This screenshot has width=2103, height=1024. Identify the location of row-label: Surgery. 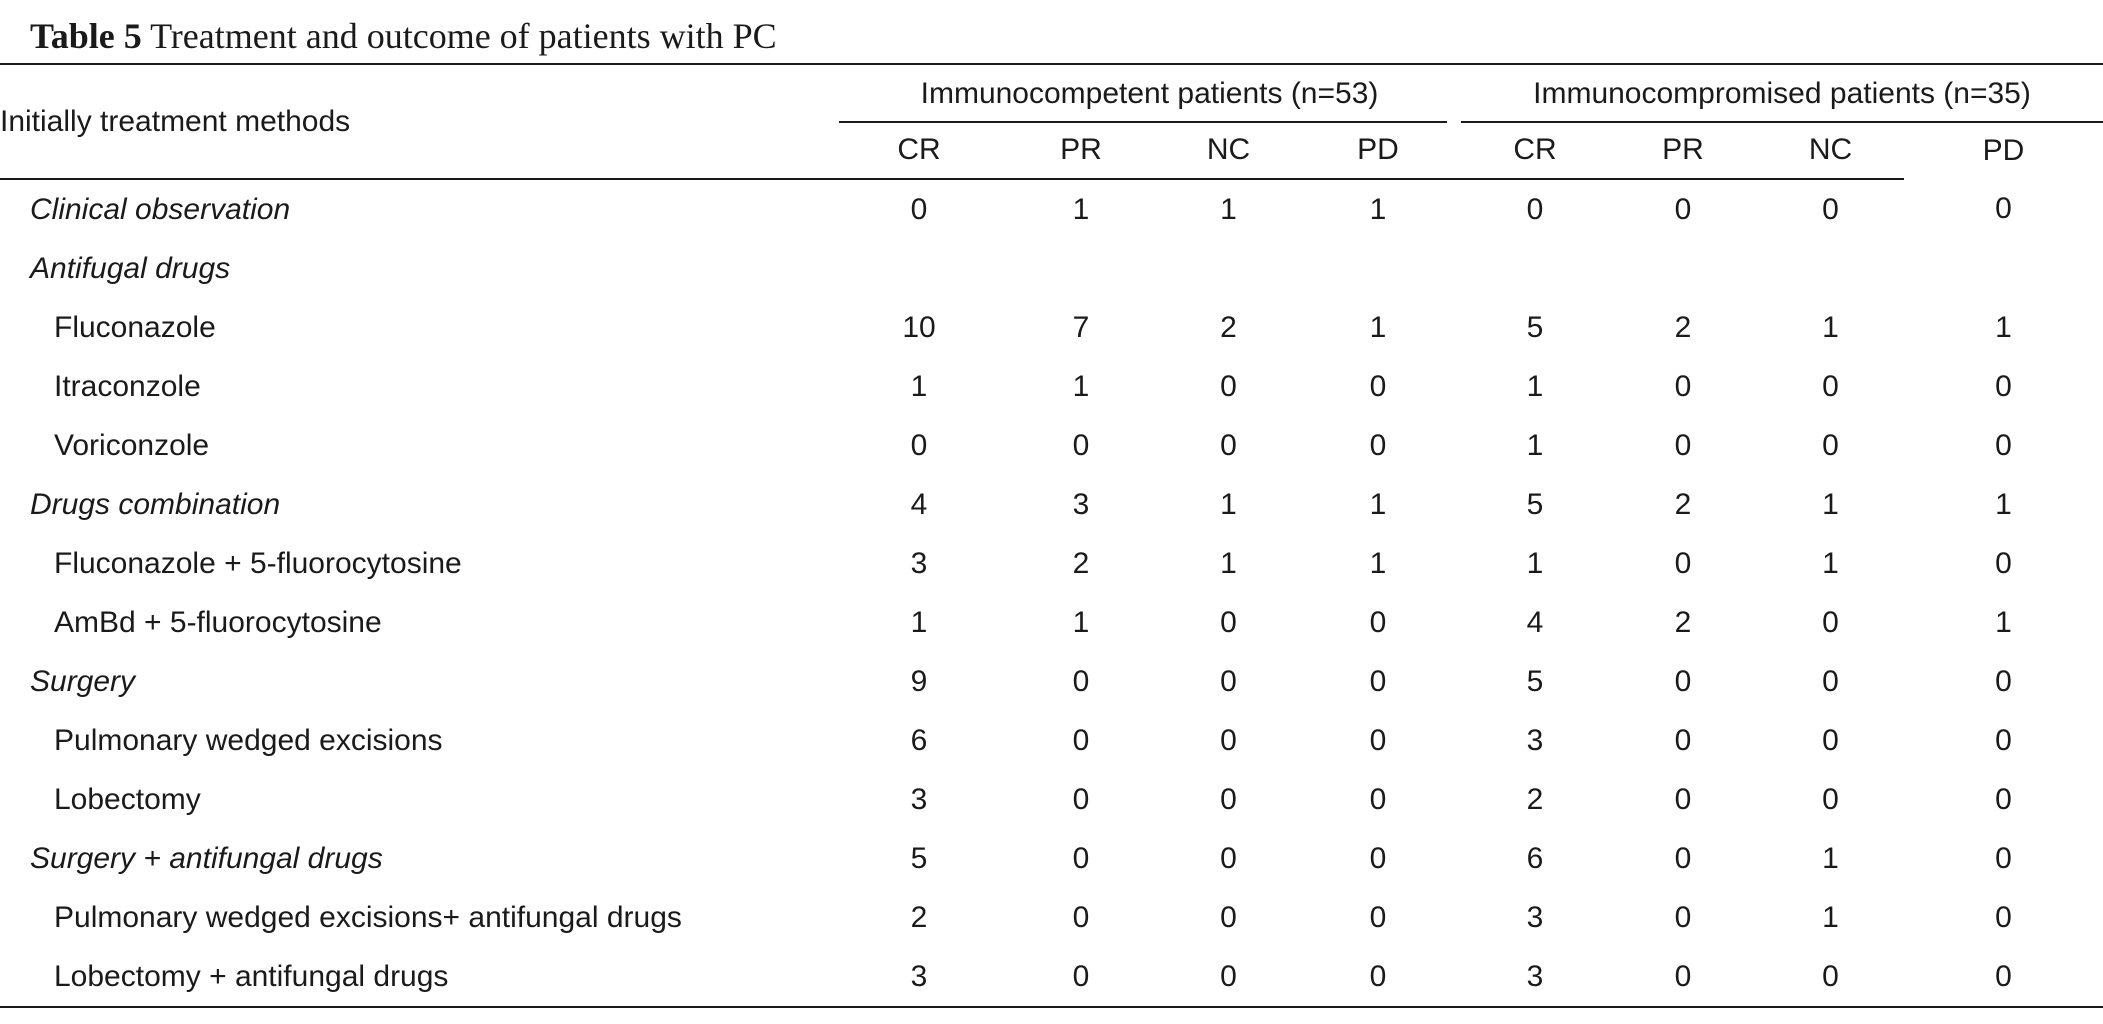
(83, 681).